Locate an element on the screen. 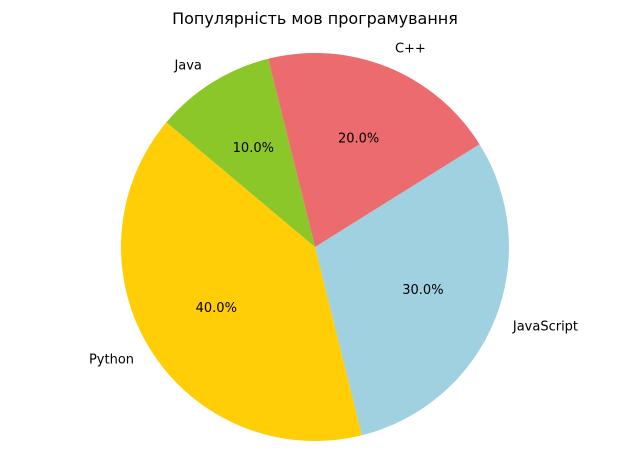 The image size is (630, 466). slice-label-c: C++ is located at coordinates (410, 49).